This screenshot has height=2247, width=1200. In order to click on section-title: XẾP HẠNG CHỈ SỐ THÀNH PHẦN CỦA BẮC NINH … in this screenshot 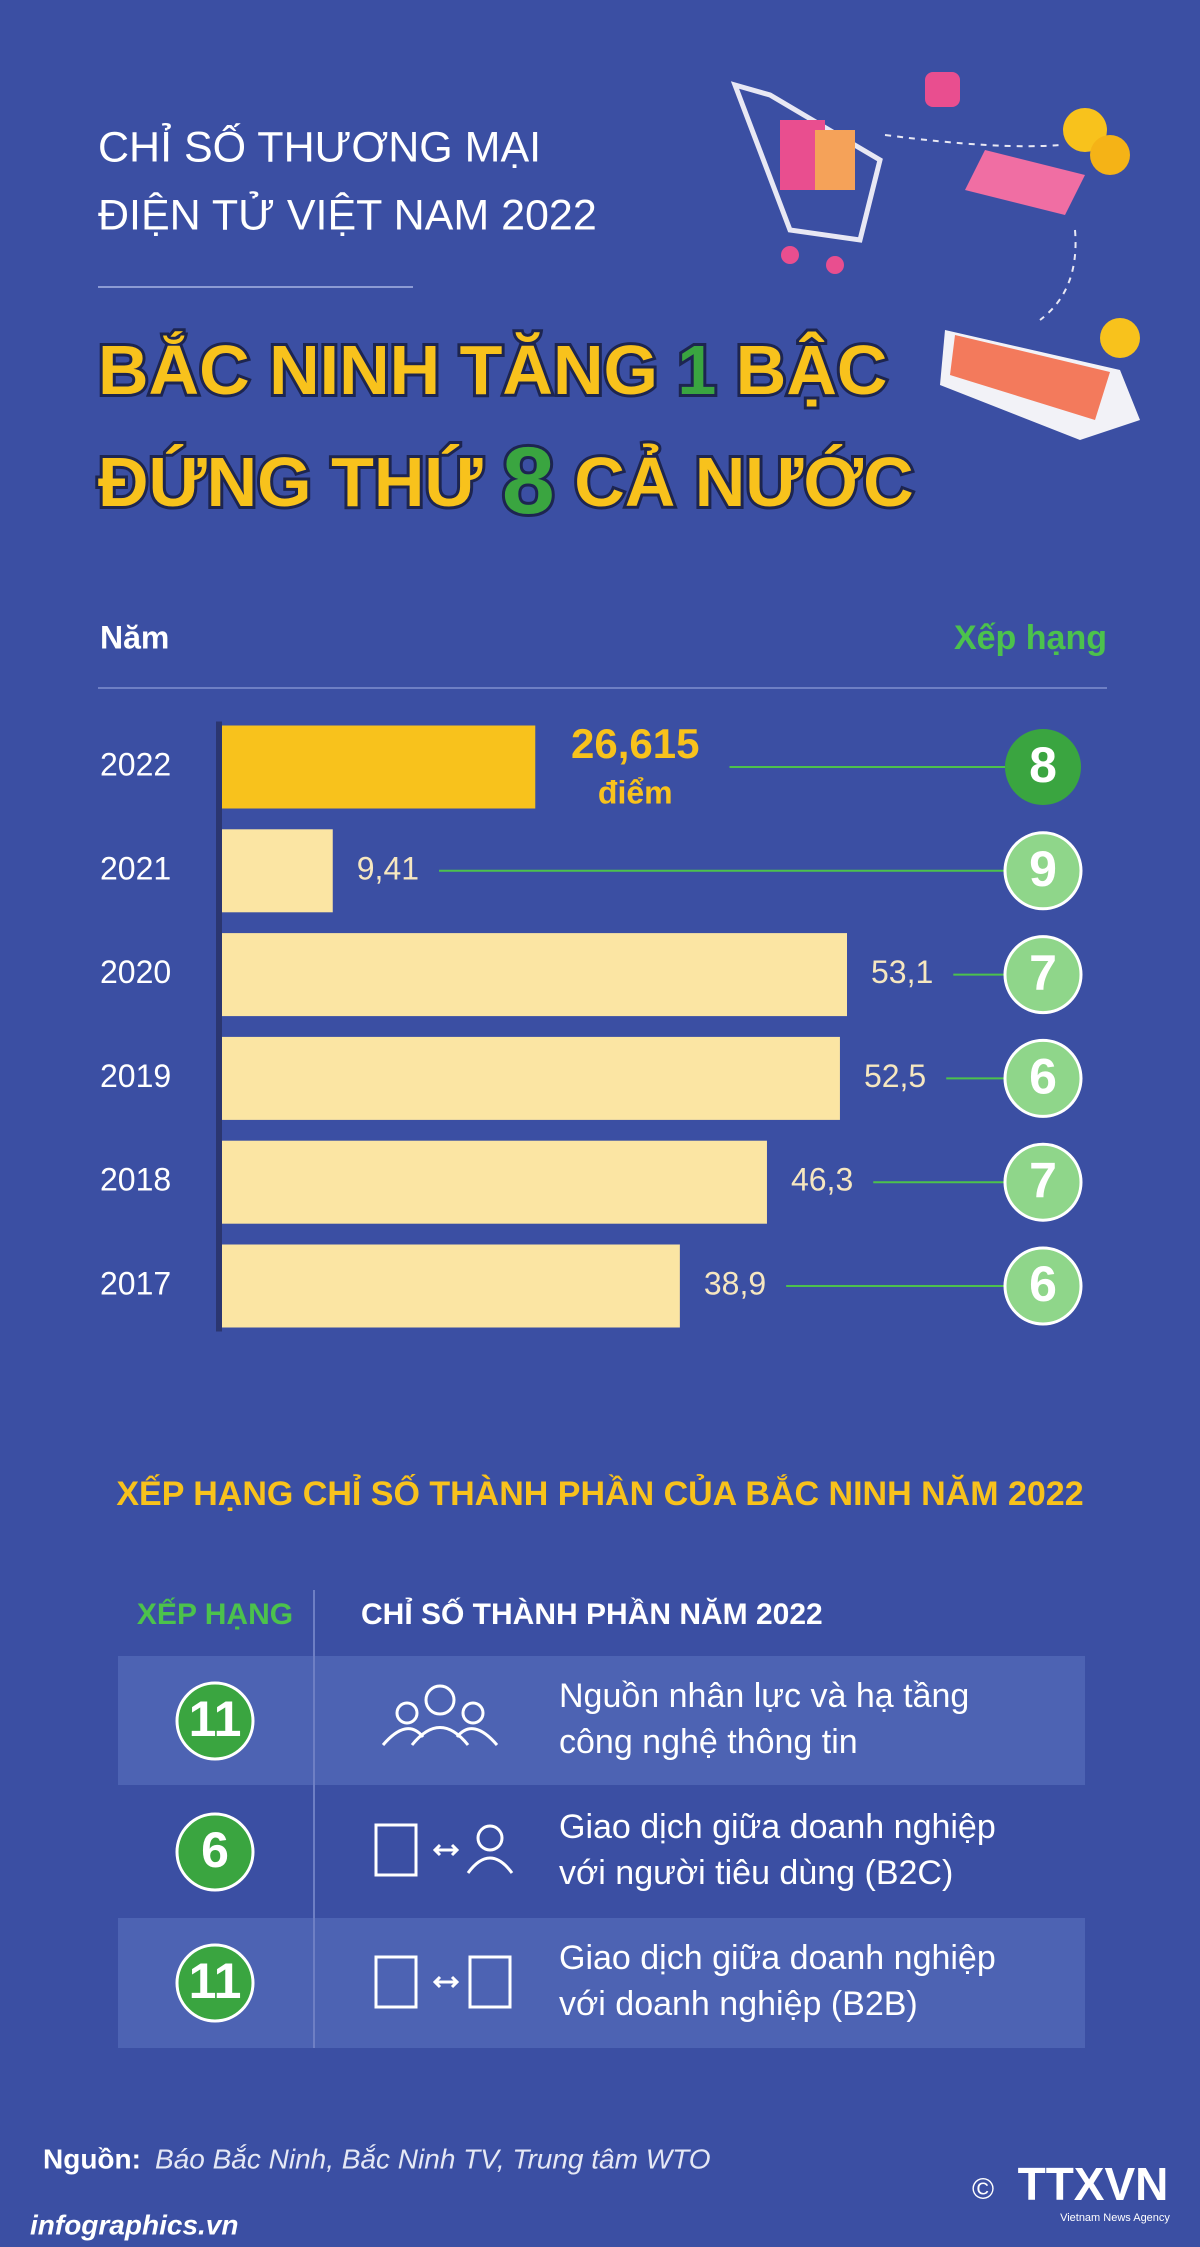, I will do `click(599, 1493)`.